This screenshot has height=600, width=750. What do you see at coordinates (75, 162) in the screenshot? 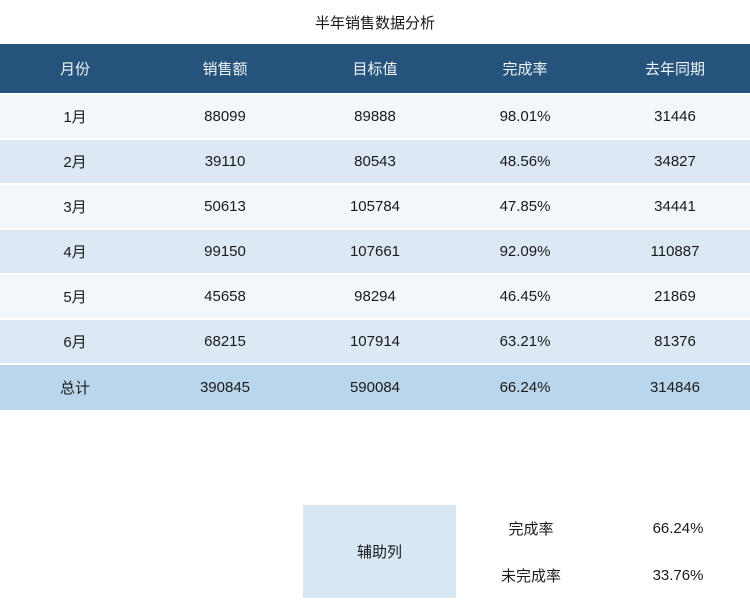
I see `cell-month: 2月` at bounding box center [75, 162].